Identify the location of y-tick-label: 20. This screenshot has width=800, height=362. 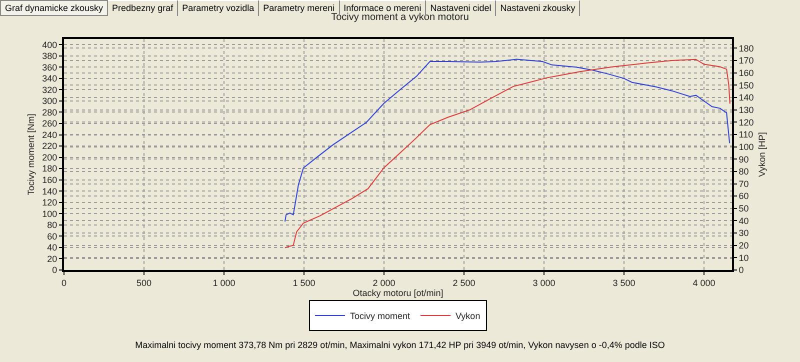
(52, 259).